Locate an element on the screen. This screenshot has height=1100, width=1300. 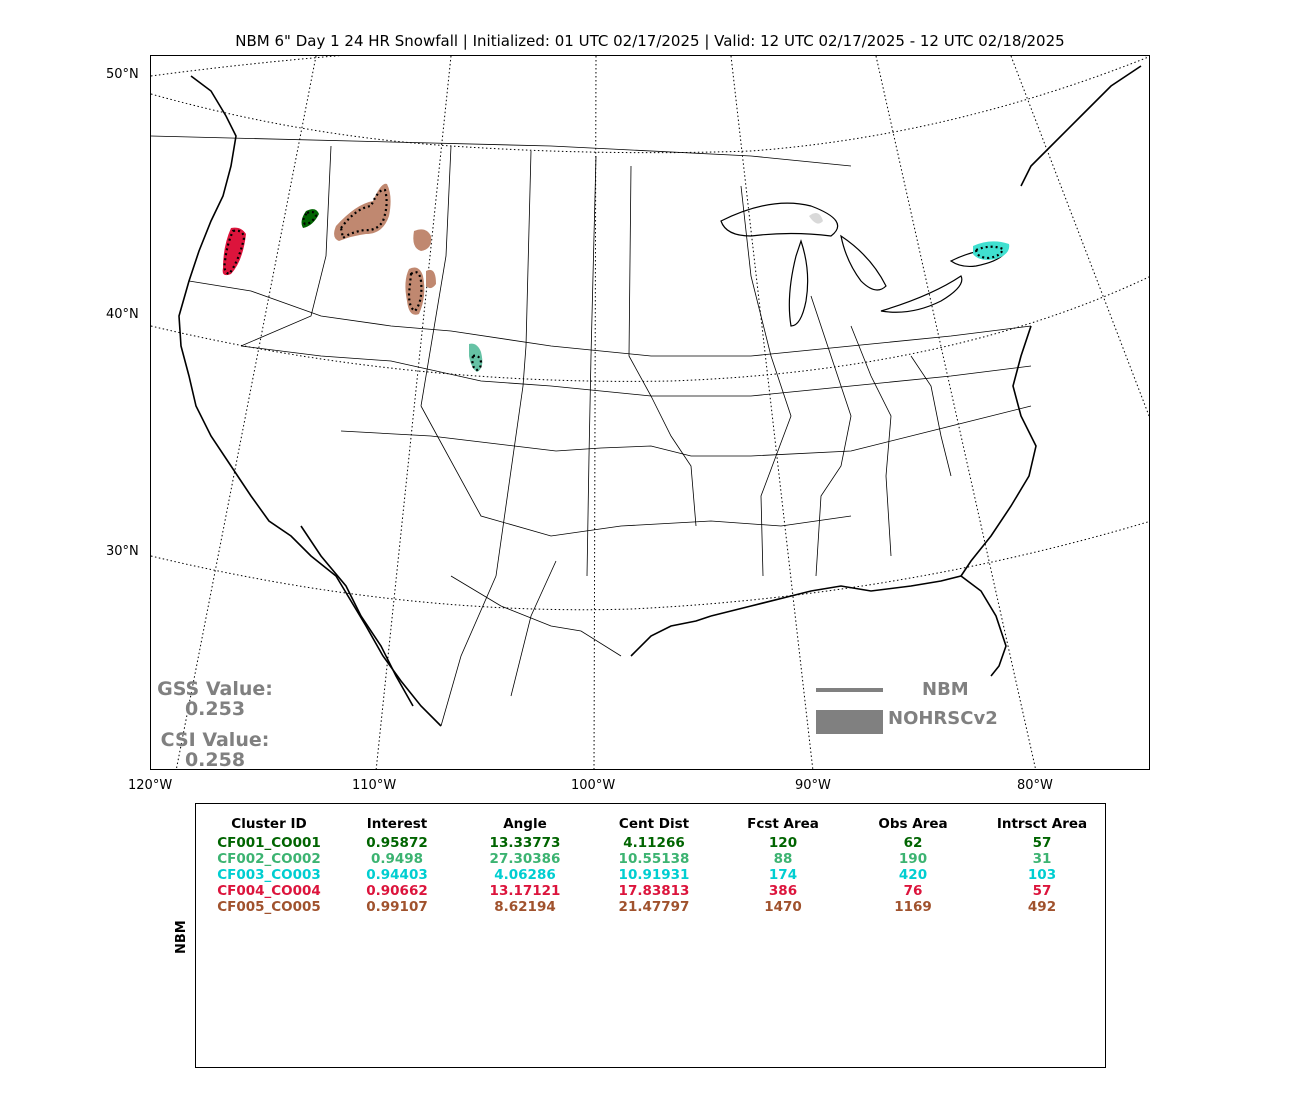
header-intrsct-area: Intrsct Area is located at coordinates (1042, 824).